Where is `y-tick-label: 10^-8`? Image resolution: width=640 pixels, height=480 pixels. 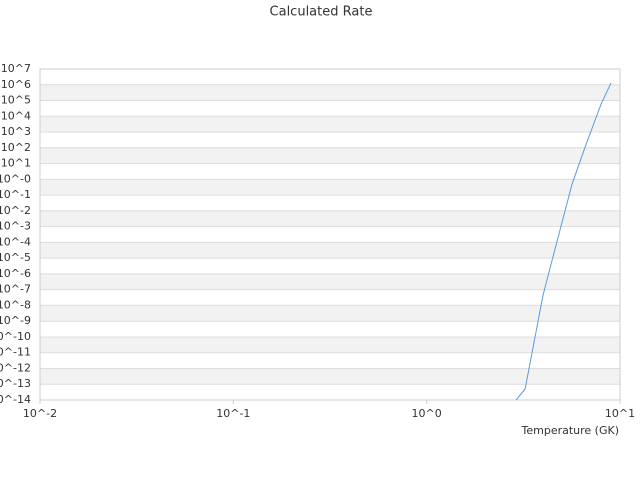
y-tick-label: 10^-8 is located at coordinates (15, 304).